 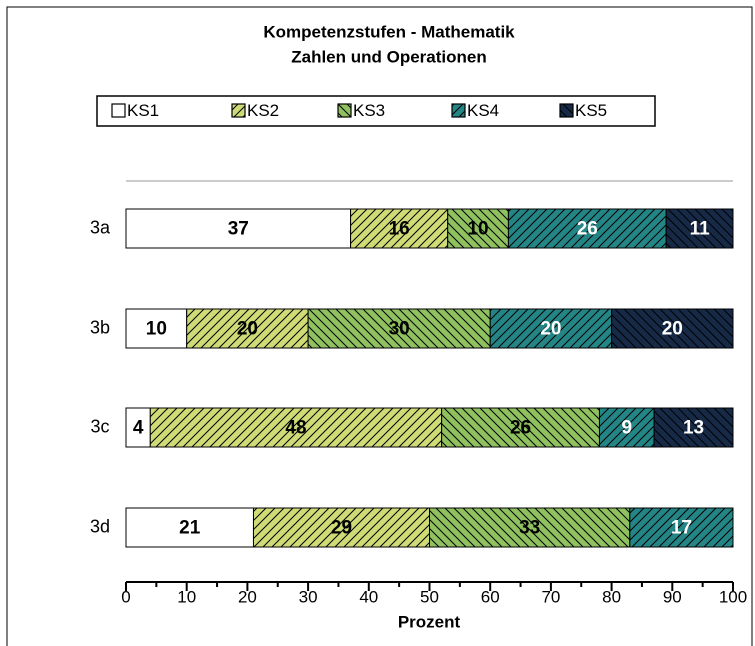 What do you see at coordinates (429, 621) in the screenshot?
I see `x-axis-label: Prozent` at bounding box center [429, 621].